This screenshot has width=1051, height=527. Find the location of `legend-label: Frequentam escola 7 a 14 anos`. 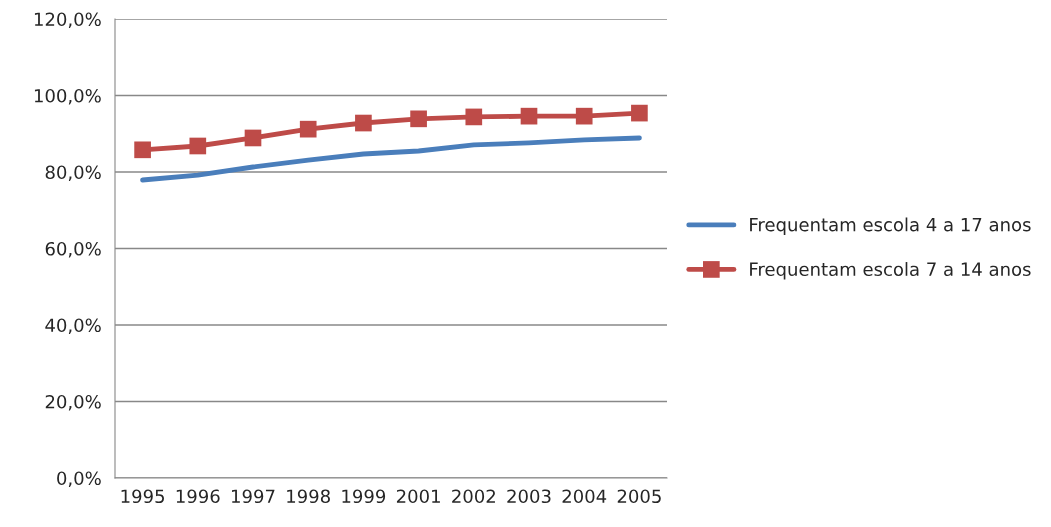

legend-label: Frequentam escola 7 a 14 anos is located at coordinates (890, 271).